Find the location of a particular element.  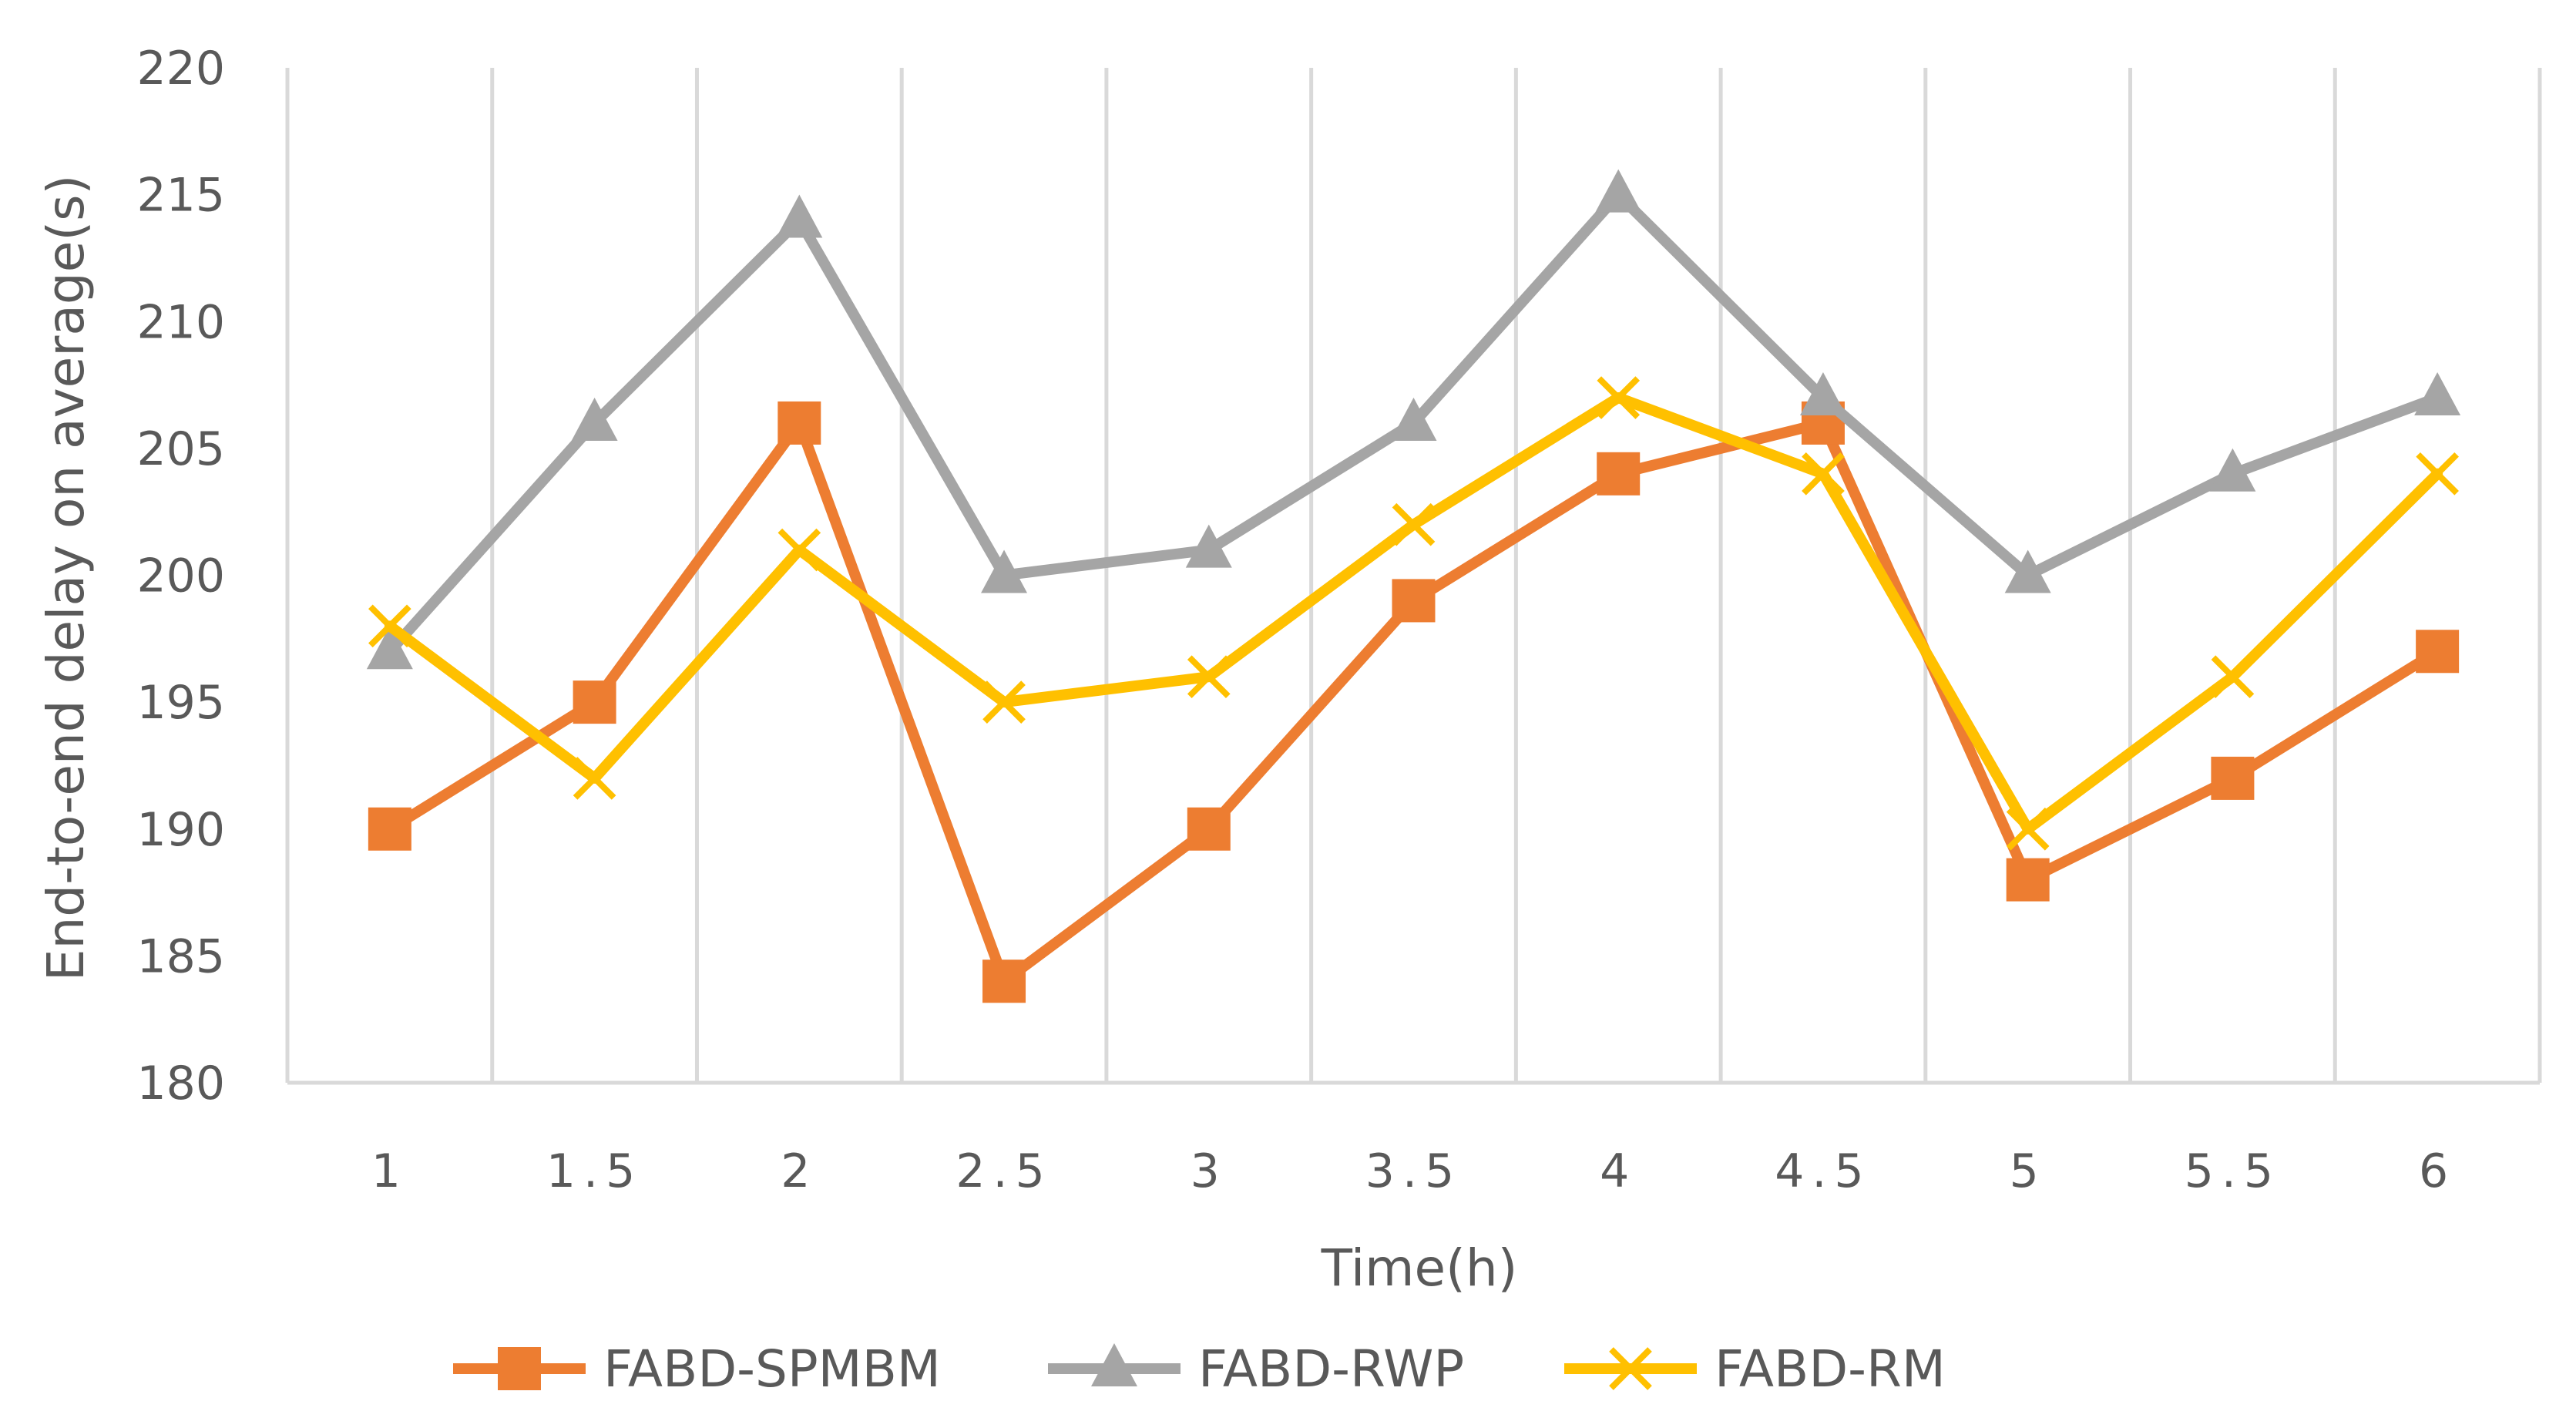

y-tick-label: 180 is located at coordinates (180, 1083).